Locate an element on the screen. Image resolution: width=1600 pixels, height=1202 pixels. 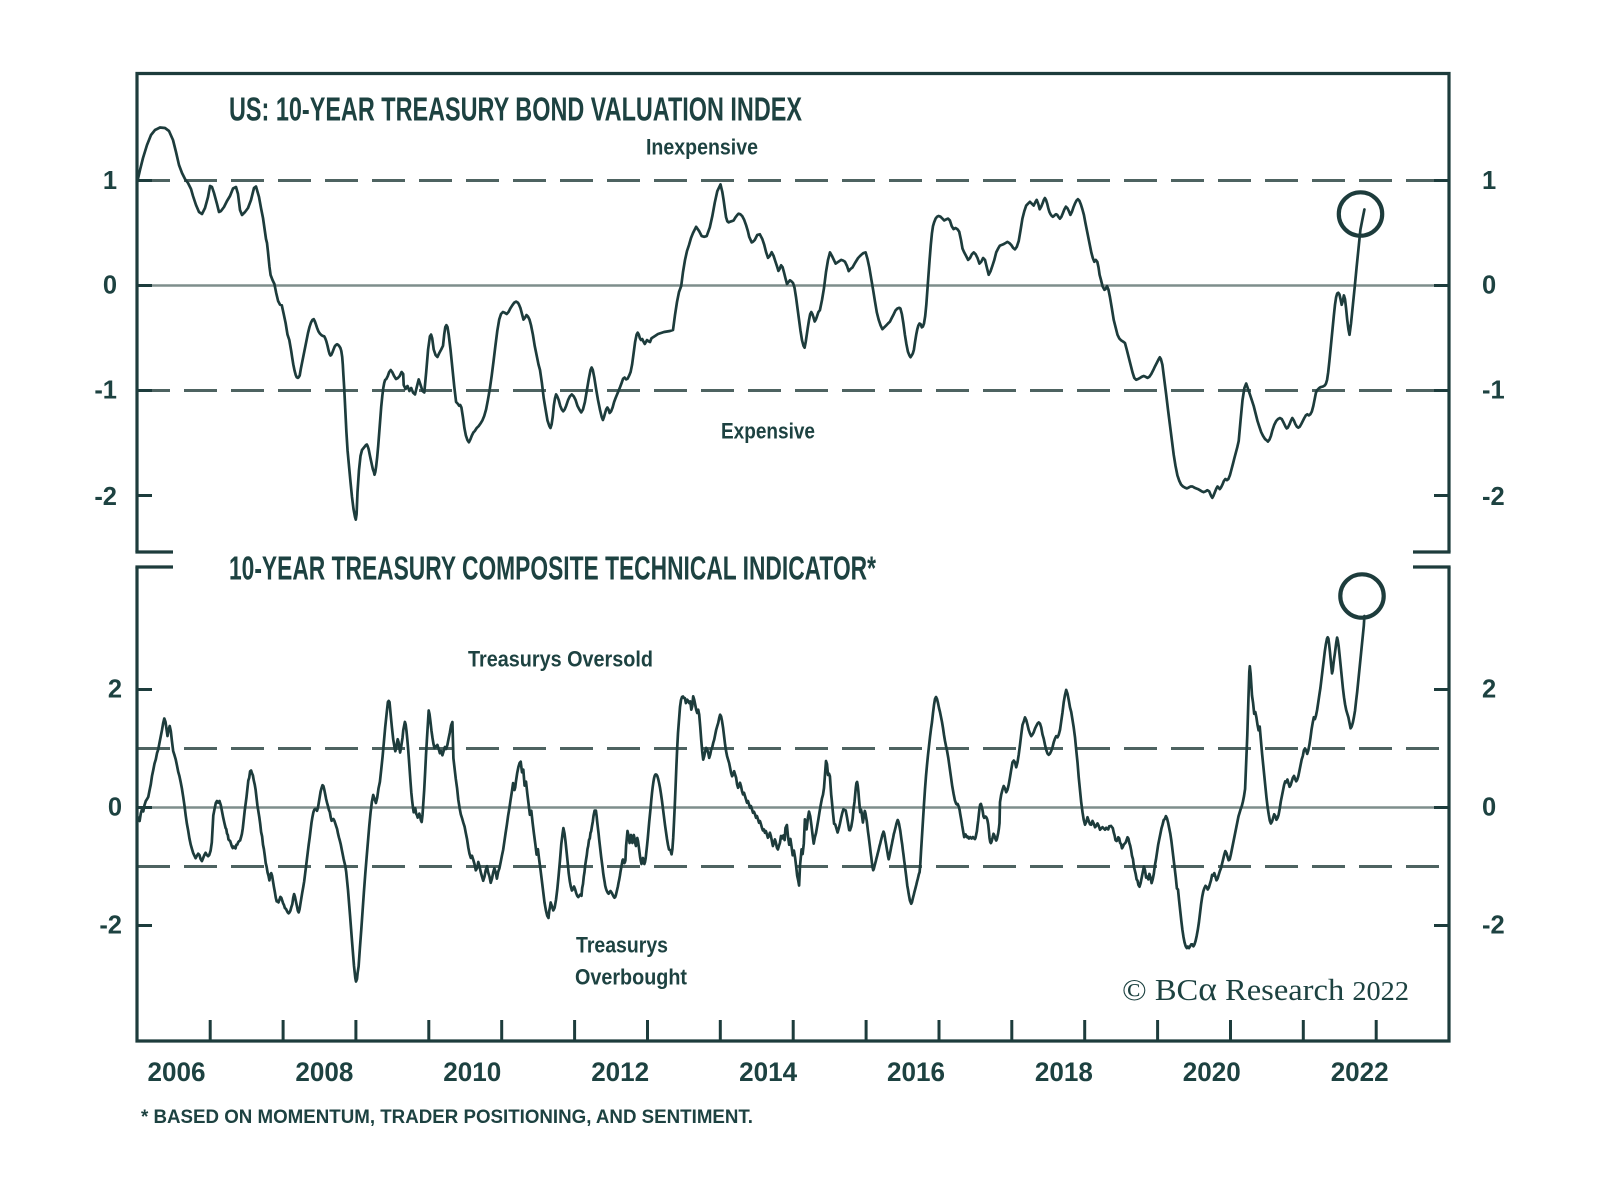
svg-text: 2012 is located at coordinates (620, 1072).